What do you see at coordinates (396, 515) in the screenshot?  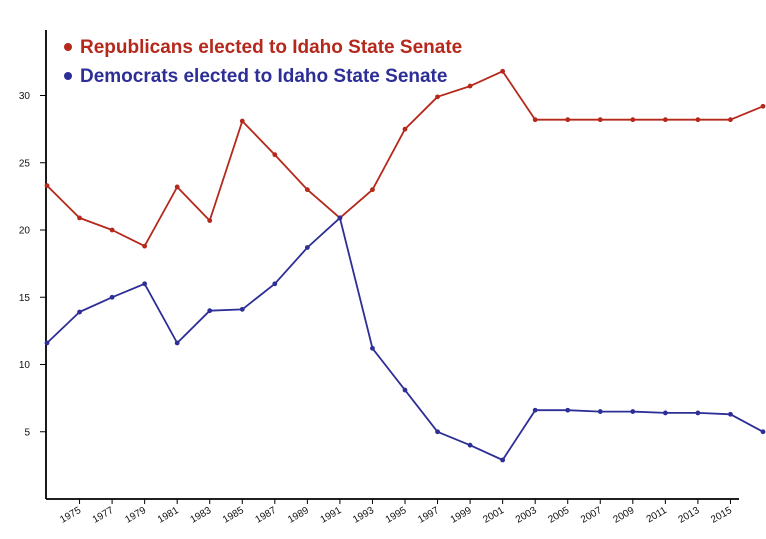 I see `x-tick-label: 1995` at bounding box center [396, 515].